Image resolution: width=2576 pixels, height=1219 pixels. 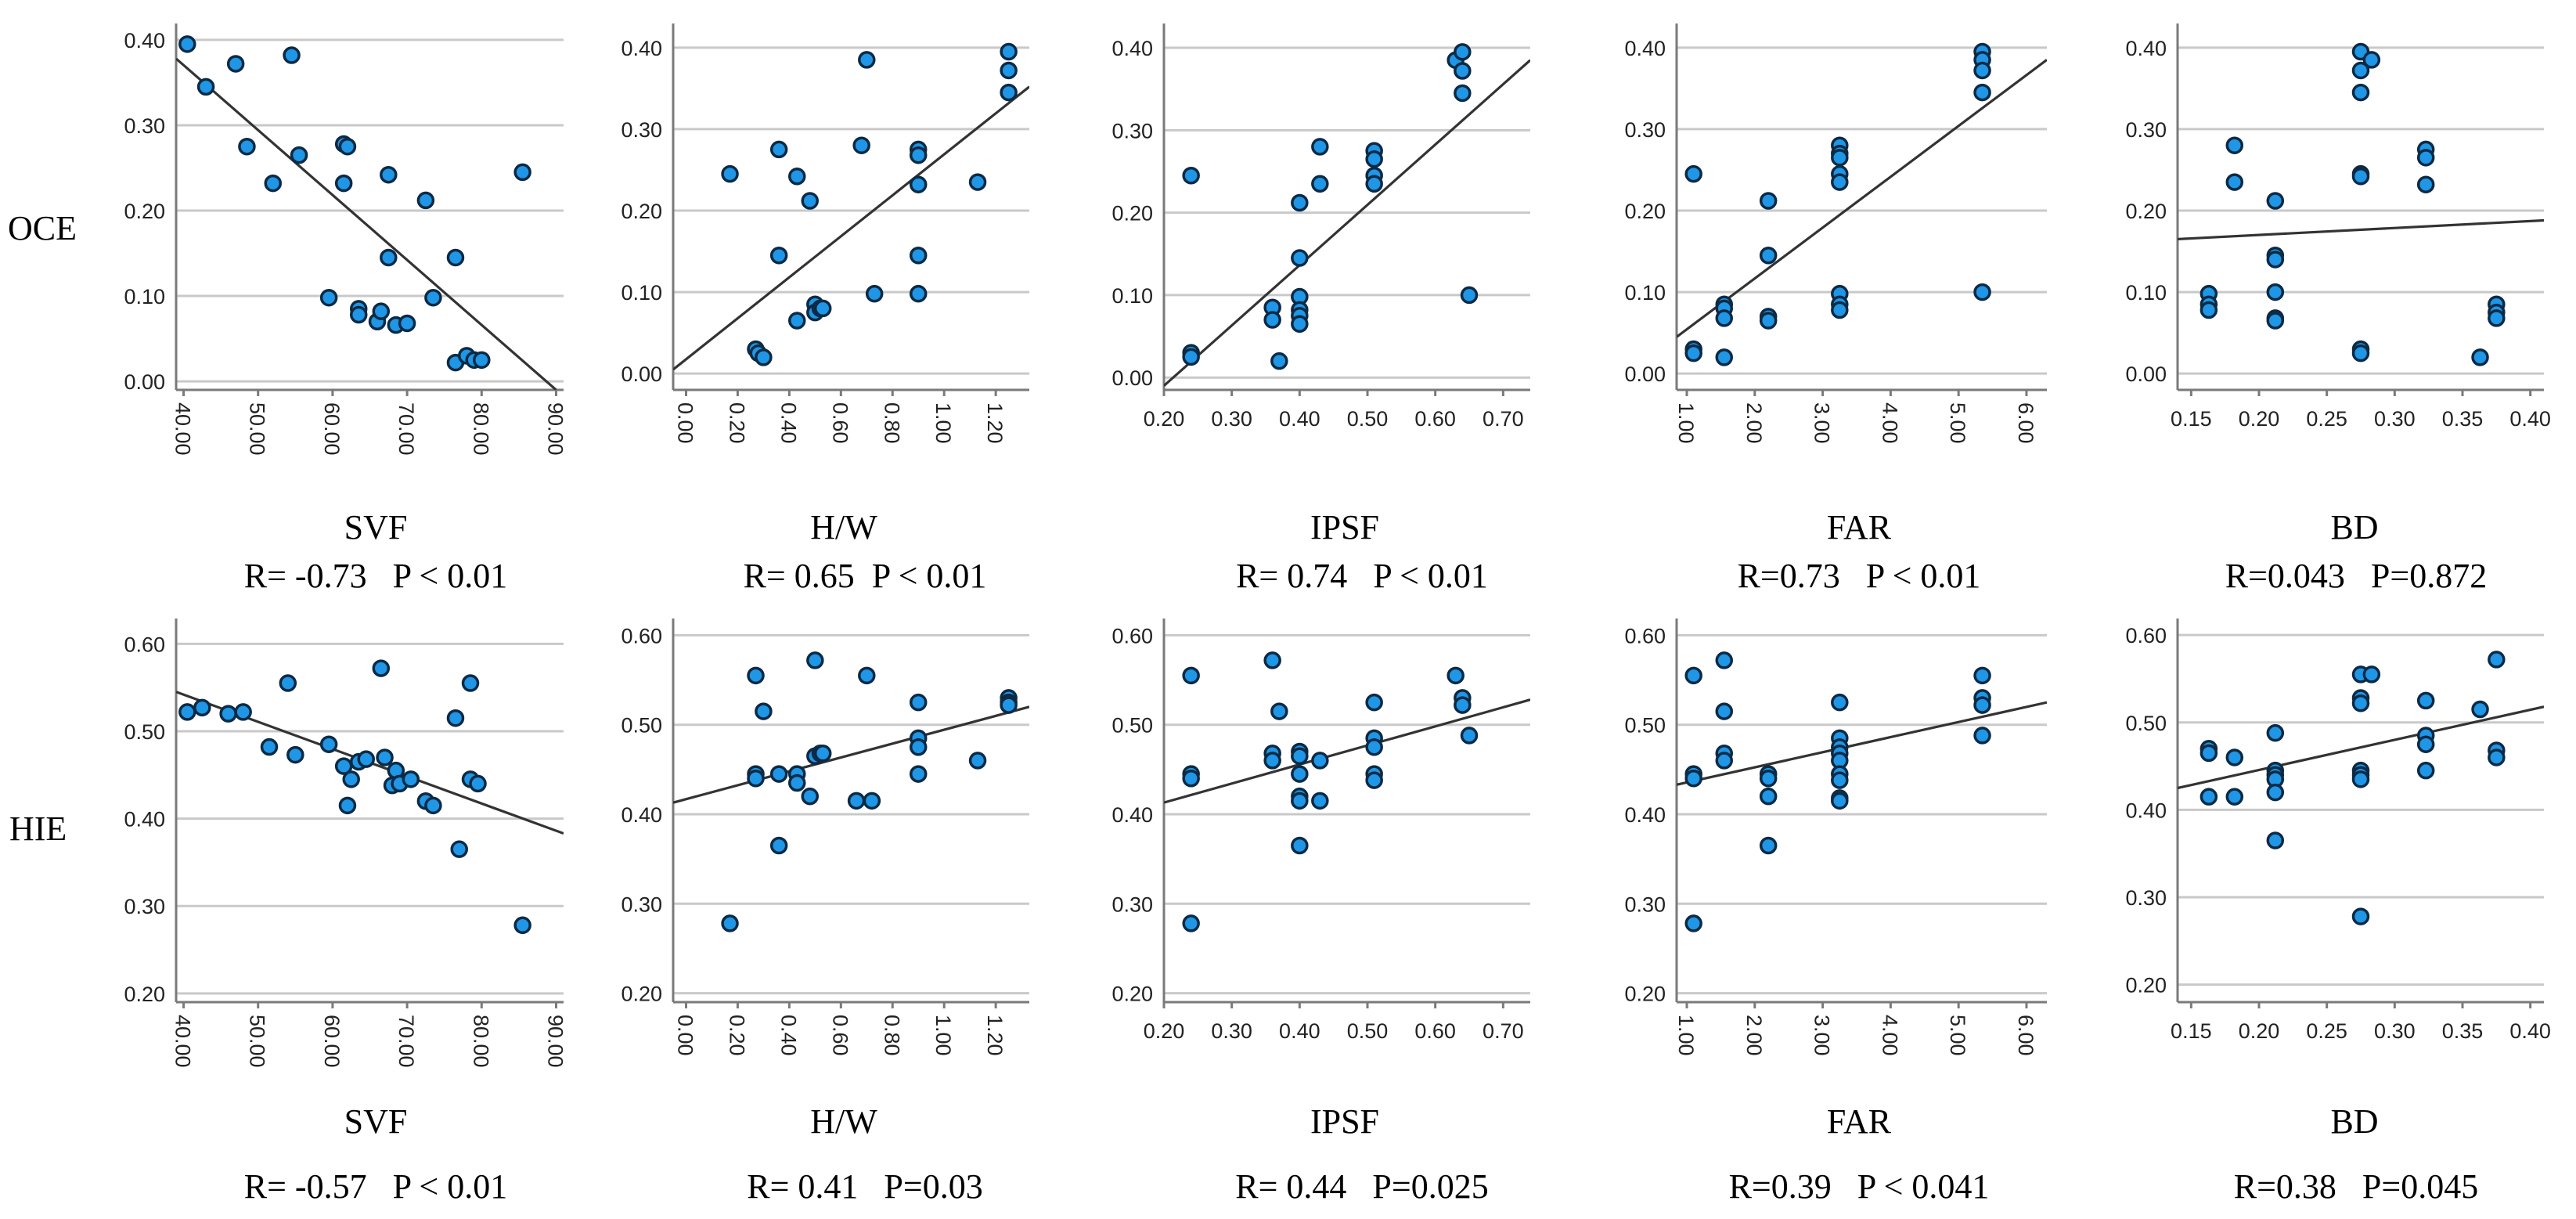 What do you see at coordinates (1503, 419) in the screenshot?
I see `x-tick-label: 0.70` at bounding box center [1503, 419].